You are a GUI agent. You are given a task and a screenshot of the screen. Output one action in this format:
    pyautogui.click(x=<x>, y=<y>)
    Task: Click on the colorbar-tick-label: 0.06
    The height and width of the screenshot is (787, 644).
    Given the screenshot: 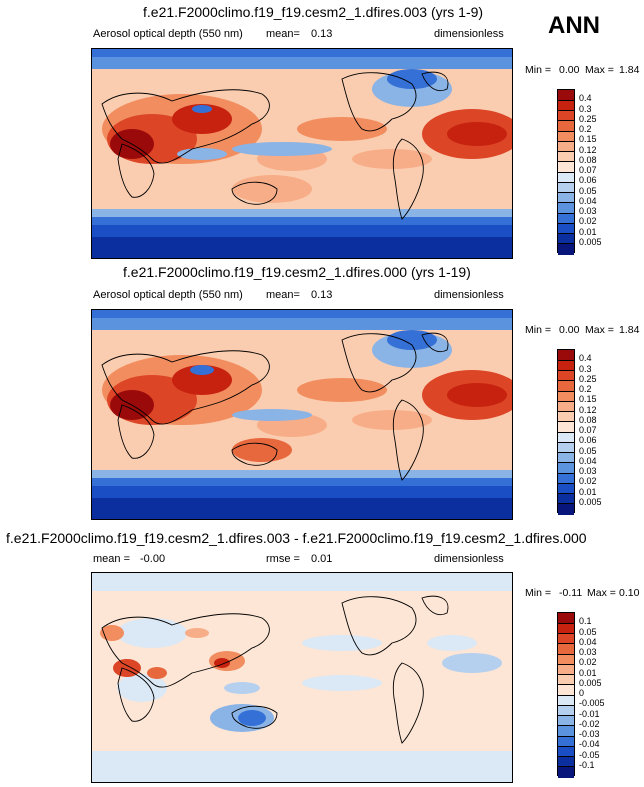 What is the action you would take?
    pyautogui.click(x=588, y=440)
    